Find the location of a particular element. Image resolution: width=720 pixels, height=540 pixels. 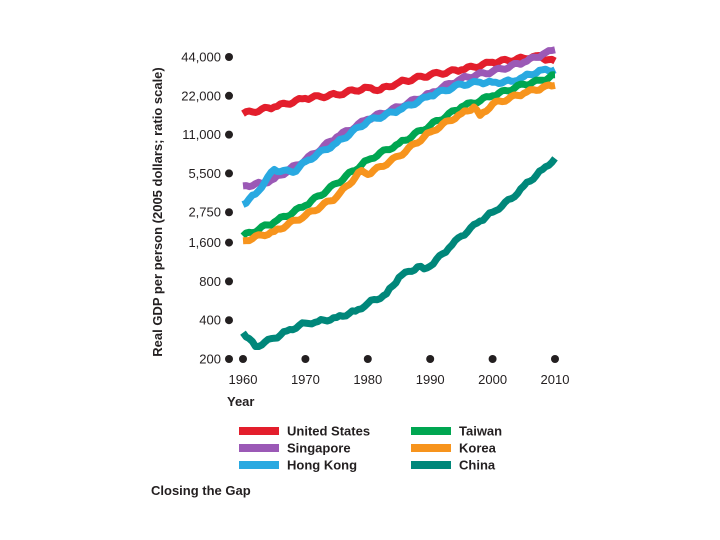

y-tick-label-11000: 11,000 is located at coordinates (201, 134).